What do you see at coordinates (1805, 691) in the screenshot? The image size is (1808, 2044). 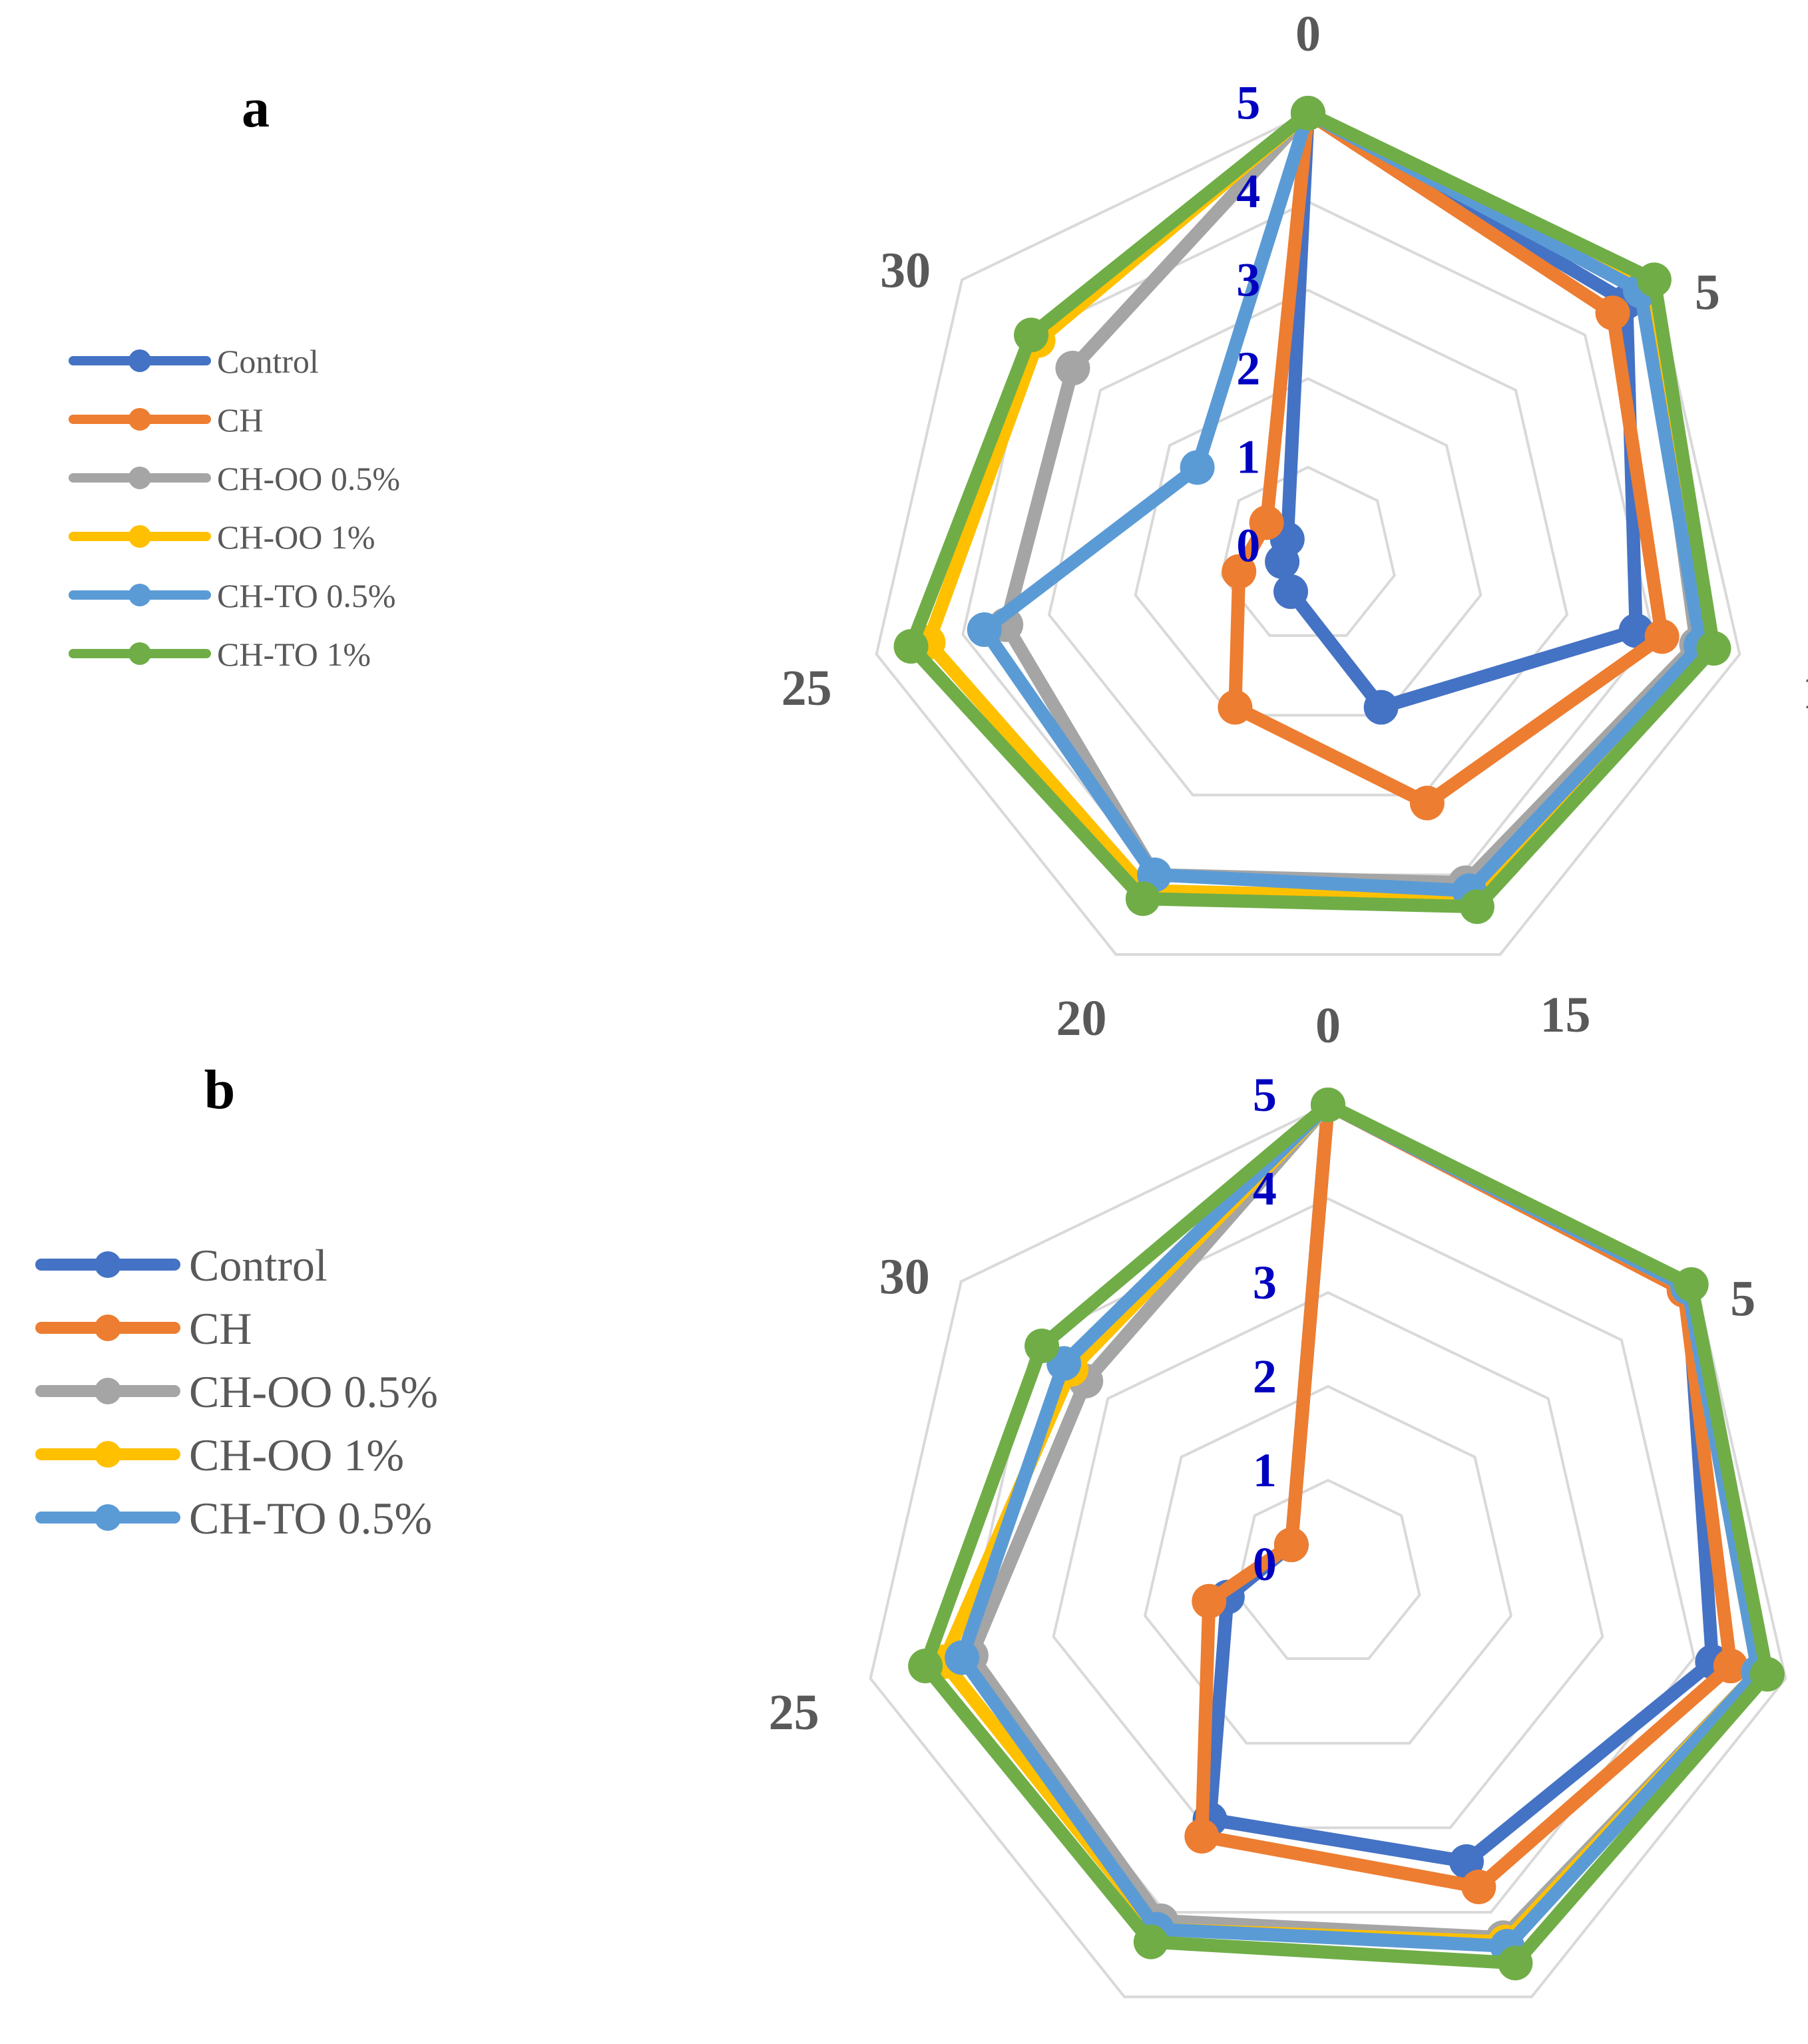 I see `category-label-10: 10` at bounding box center [1805, 691].